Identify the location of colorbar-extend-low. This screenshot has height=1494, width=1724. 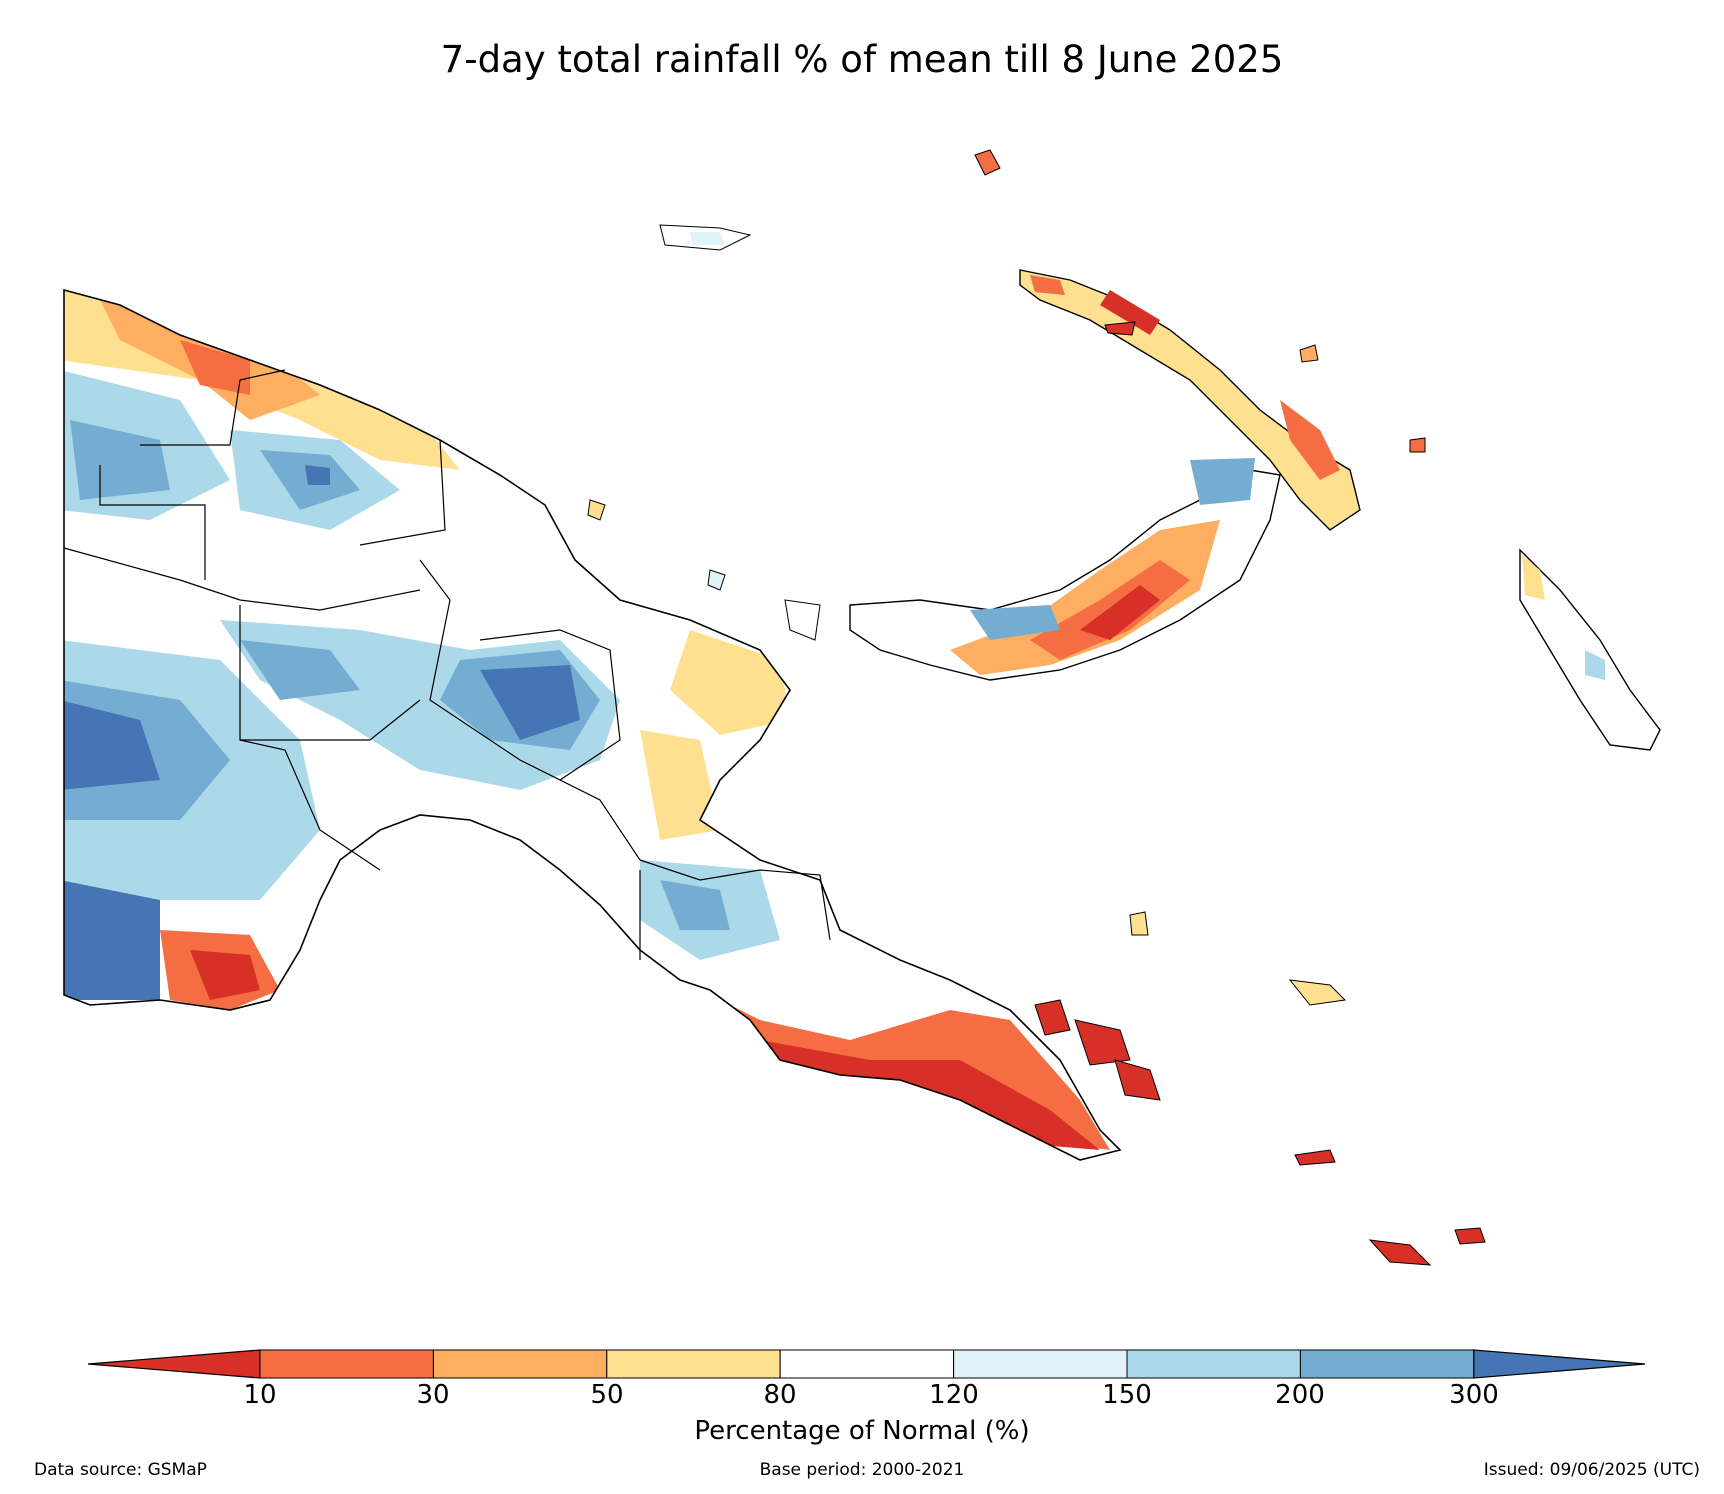
(174, 1364).